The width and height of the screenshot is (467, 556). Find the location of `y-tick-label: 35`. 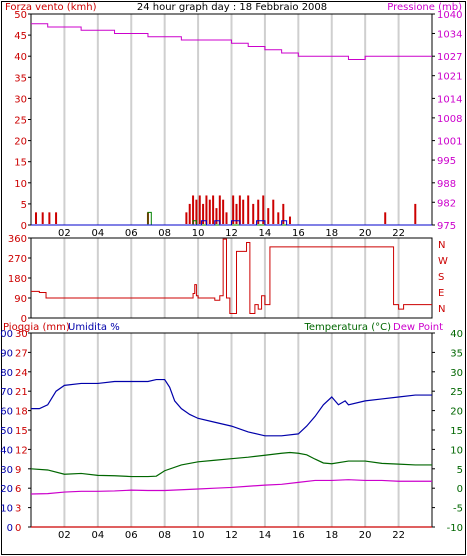

y-tick-label: 35 is located at coordinates (20, 78).